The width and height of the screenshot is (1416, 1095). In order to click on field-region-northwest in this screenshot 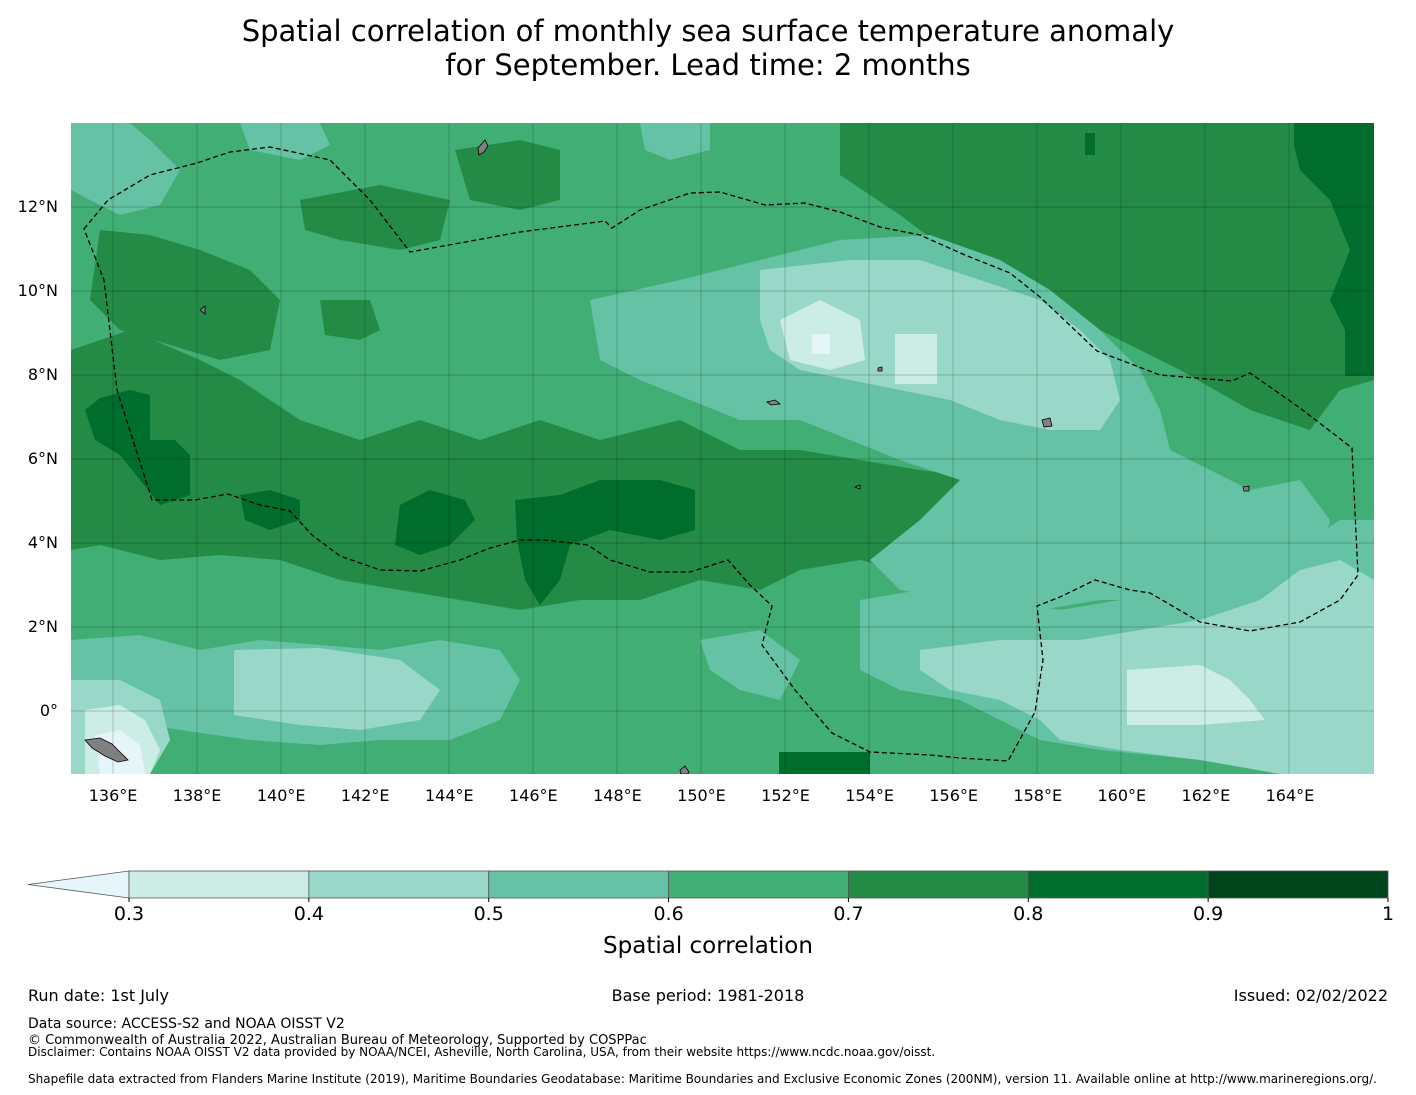, I will do `click(185, 295)`.